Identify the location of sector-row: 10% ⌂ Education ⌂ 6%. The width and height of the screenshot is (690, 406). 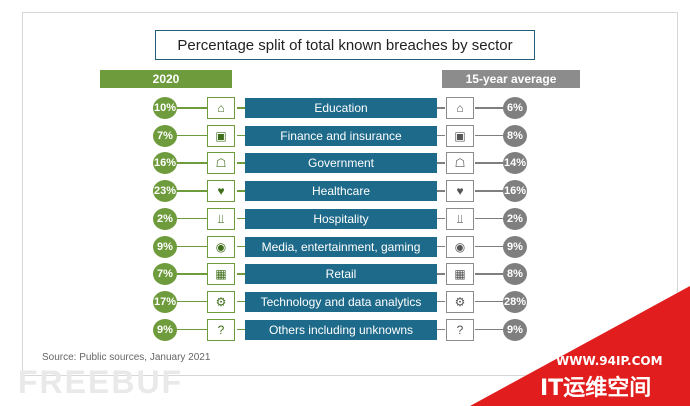
(345, 108).